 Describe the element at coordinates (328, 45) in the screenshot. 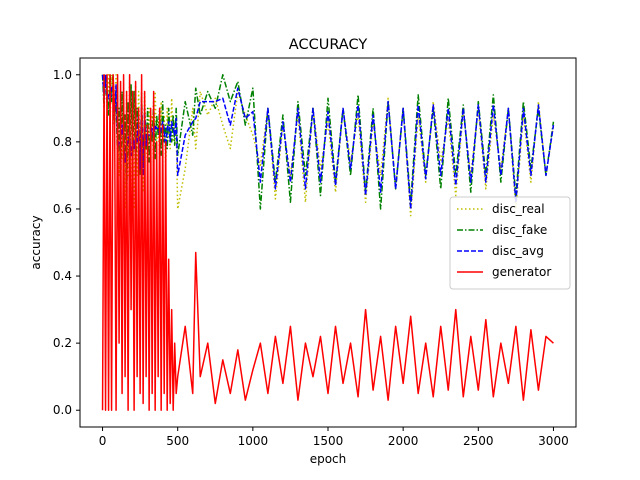

I see `chart-title: ACCURACY` at that location.